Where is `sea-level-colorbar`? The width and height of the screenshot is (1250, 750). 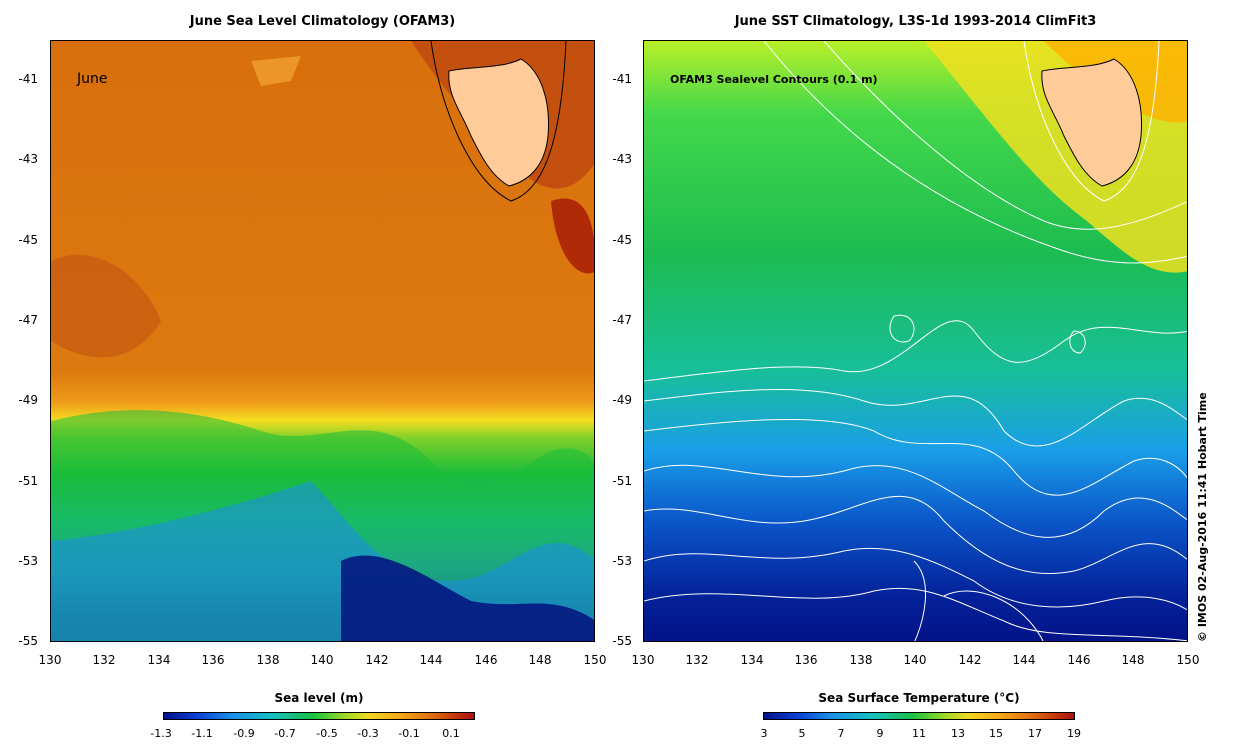
sea-level-colorbar is located at coordinates (319, 716).